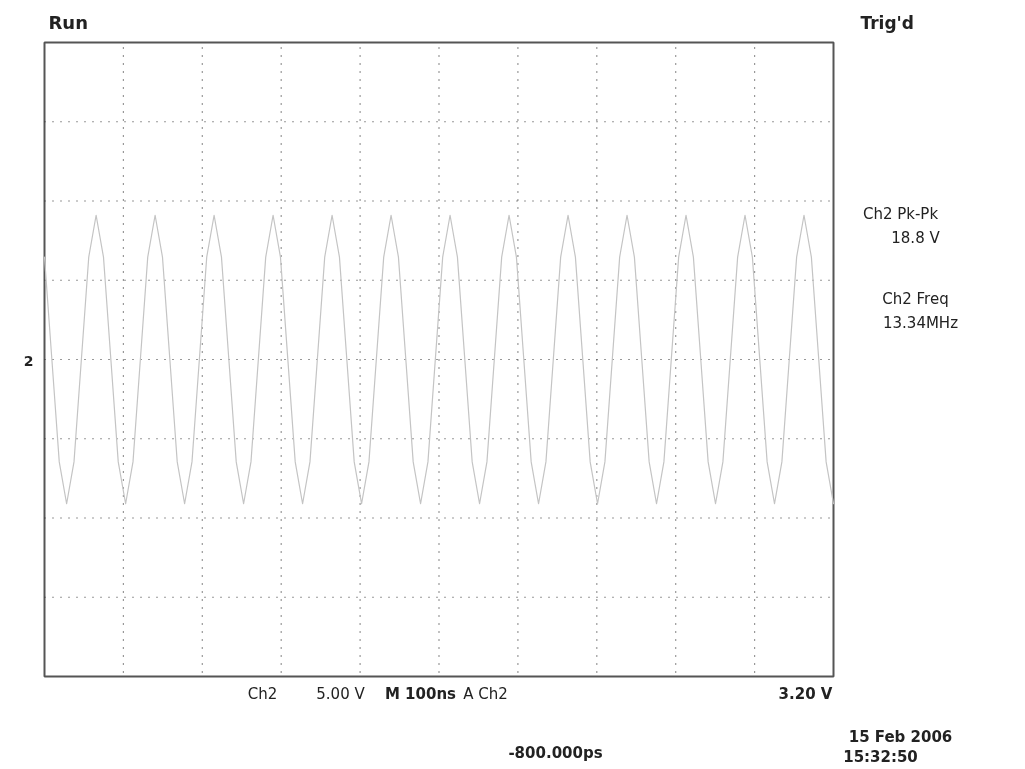 The width and height of the screenshot is (1025, 769). Describe the element at coordinates (555, 752) in the screenshot. I see `text: -800.000ps` at that location.